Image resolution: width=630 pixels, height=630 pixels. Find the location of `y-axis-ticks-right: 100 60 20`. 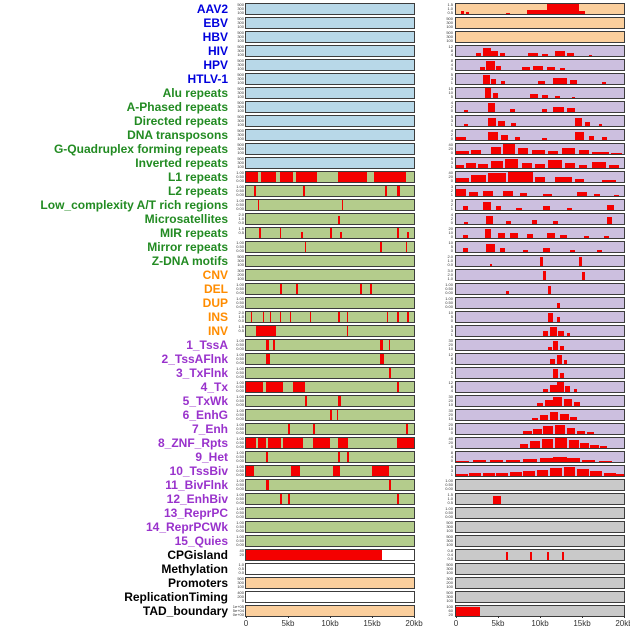

y-axis-ticks-right: 100 60 20 is located at coordinates (445, 611).